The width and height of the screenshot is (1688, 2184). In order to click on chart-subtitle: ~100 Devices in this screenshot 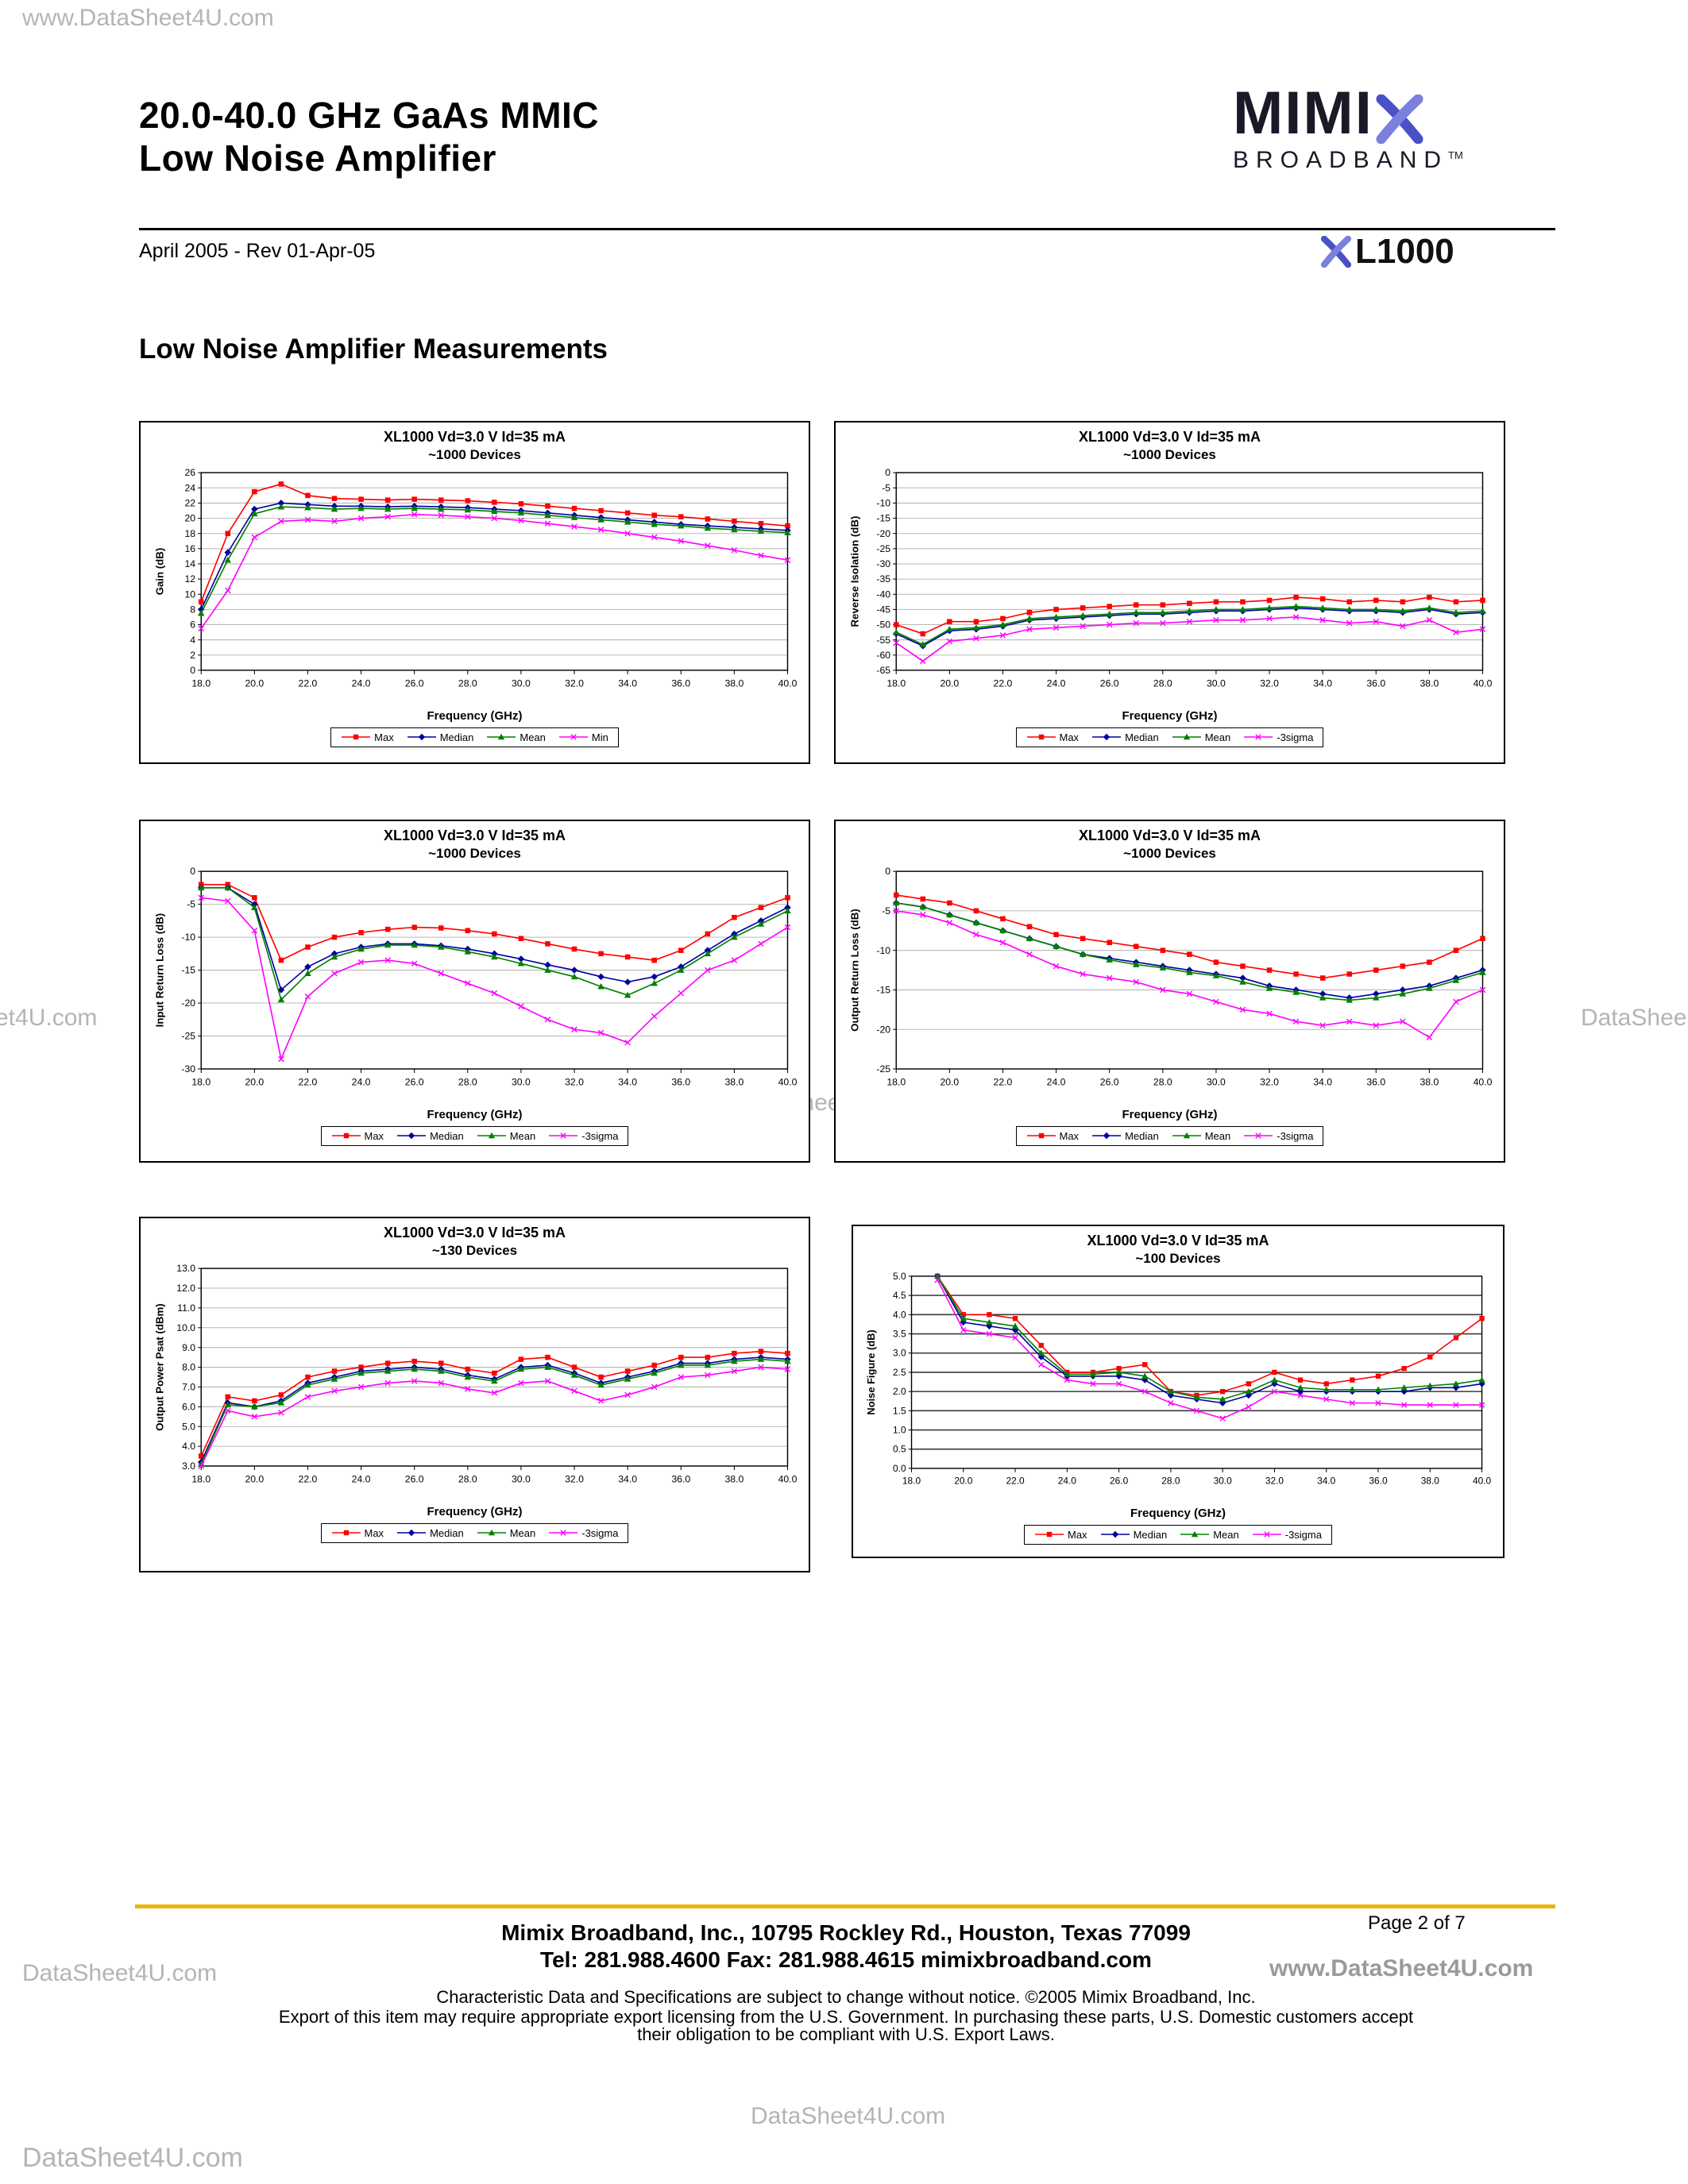, I will do `click(1178, 1258)`.